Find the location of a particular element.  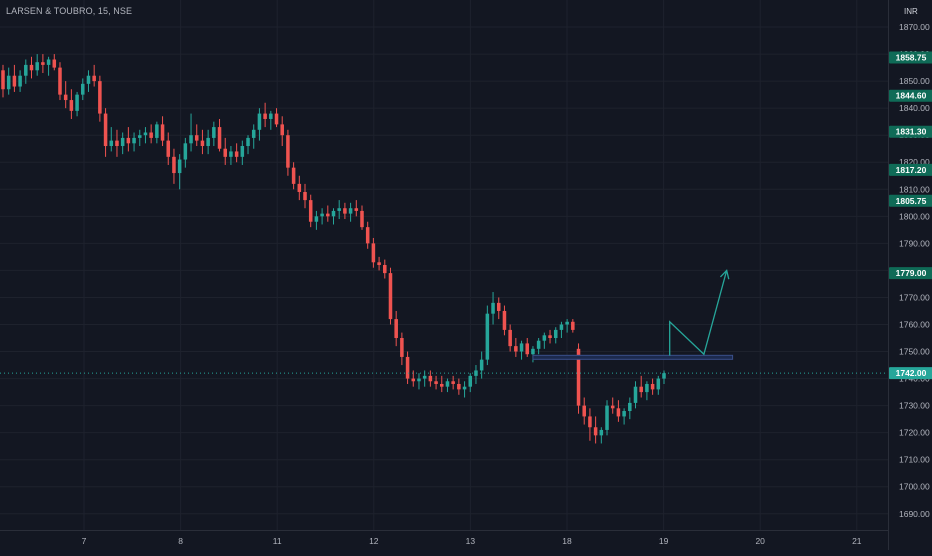

time-axis-labels: 7 8 11 12 13 18 19 20 21 is located at coordinates (472, 541).